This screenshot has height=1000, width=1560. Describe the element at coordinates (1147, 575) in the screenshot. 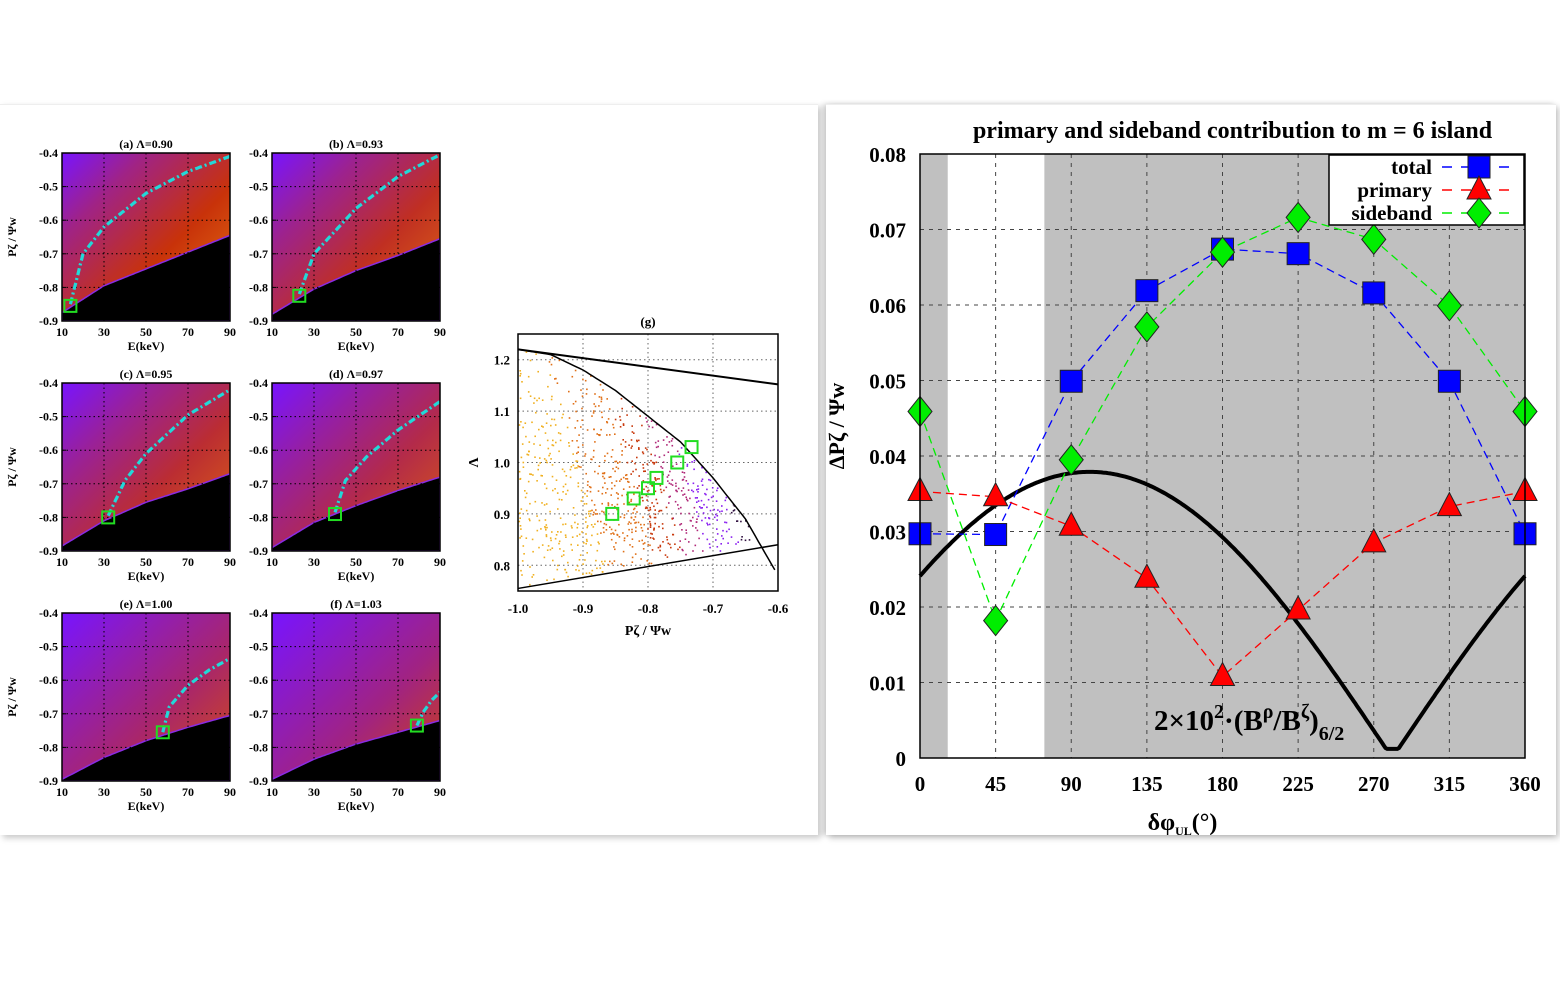

I see `data-point-primary` at that location.